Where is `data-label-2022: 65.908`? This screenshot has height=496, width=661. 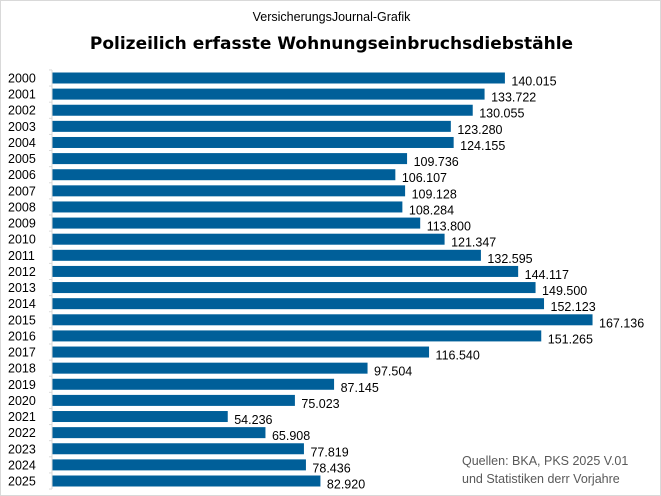
data-label-2022: 65.908 is located at coordinates (291, 436).